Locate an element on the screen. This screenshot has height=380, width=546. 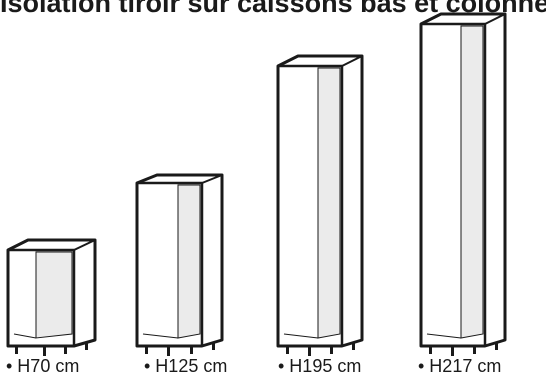
cabinet-label-h70: • H70 cm is located at coordinates (43, 366).